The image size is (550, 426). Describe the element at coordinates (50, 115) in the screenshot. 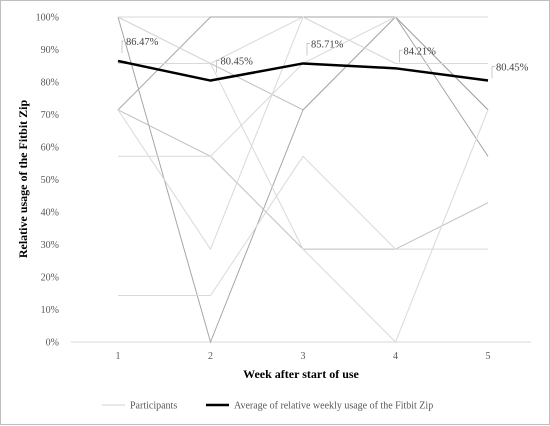

I see `y-tick-label: 70%` at that location.